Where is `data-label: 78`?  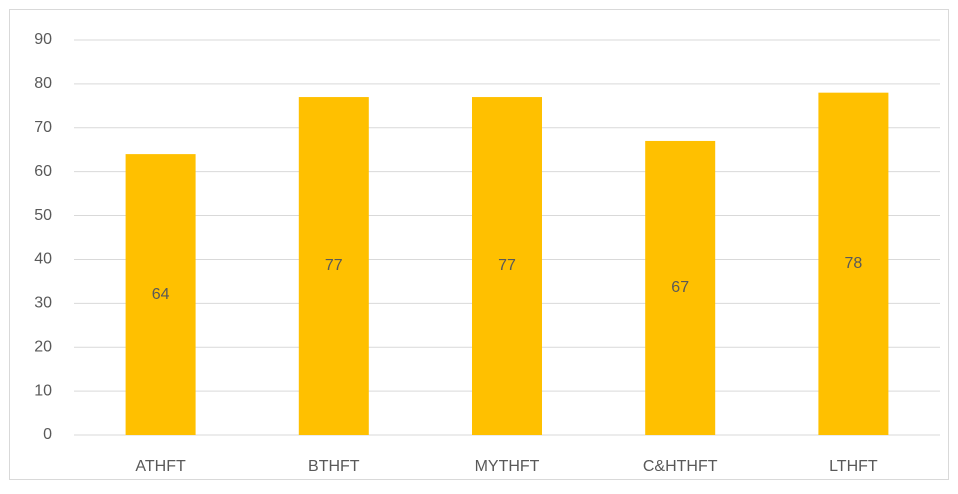
data-label: 78 is located at coordinates (854, 263).